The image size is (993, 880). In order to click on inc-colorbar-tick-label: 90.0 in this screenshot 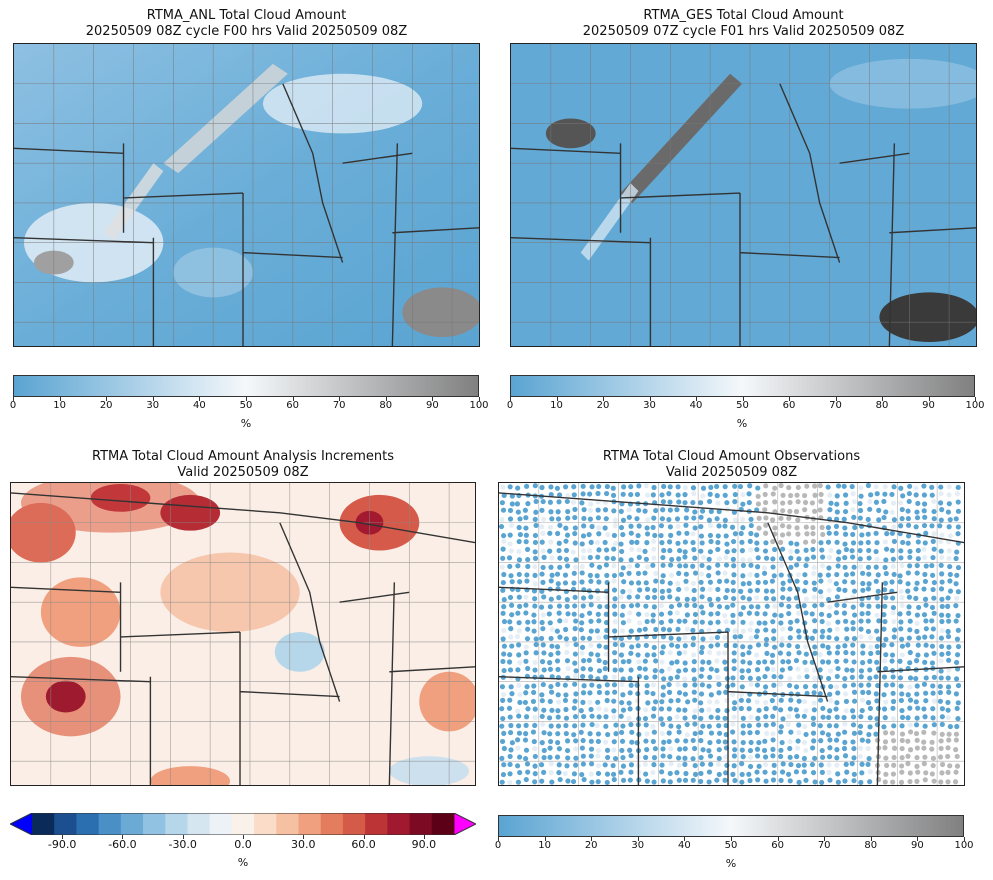, I will do `click(424, 844)`.